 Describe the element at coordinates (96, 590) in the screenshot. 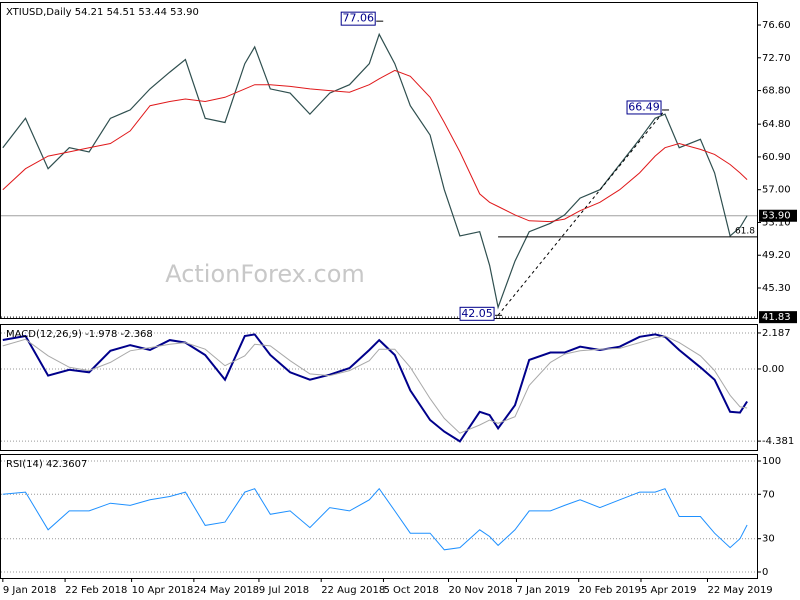

I see `x-tick-label: 22 Feb 2018` at that location.